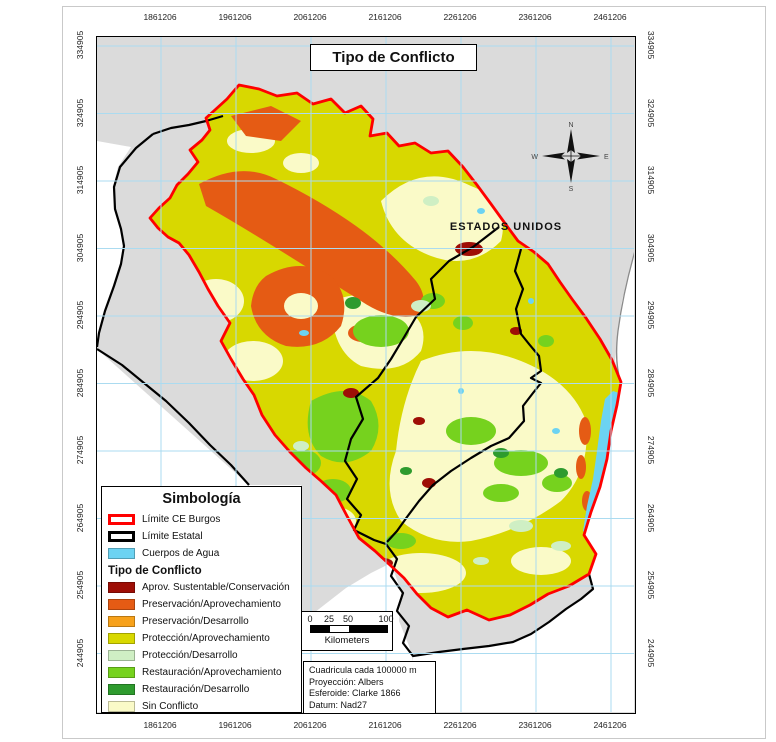 Image resolution: width=776 pixels, height=742 pixels. I want to click on scalebar-tick-label: 50, so click(348, 619).